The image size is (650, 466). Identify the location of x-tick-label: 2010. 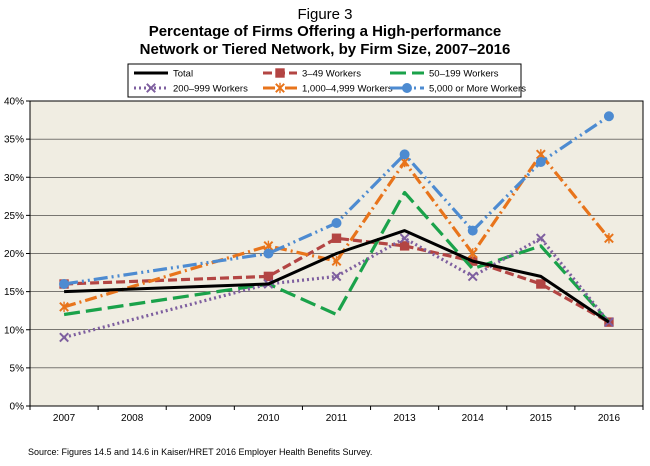
(268, 418).